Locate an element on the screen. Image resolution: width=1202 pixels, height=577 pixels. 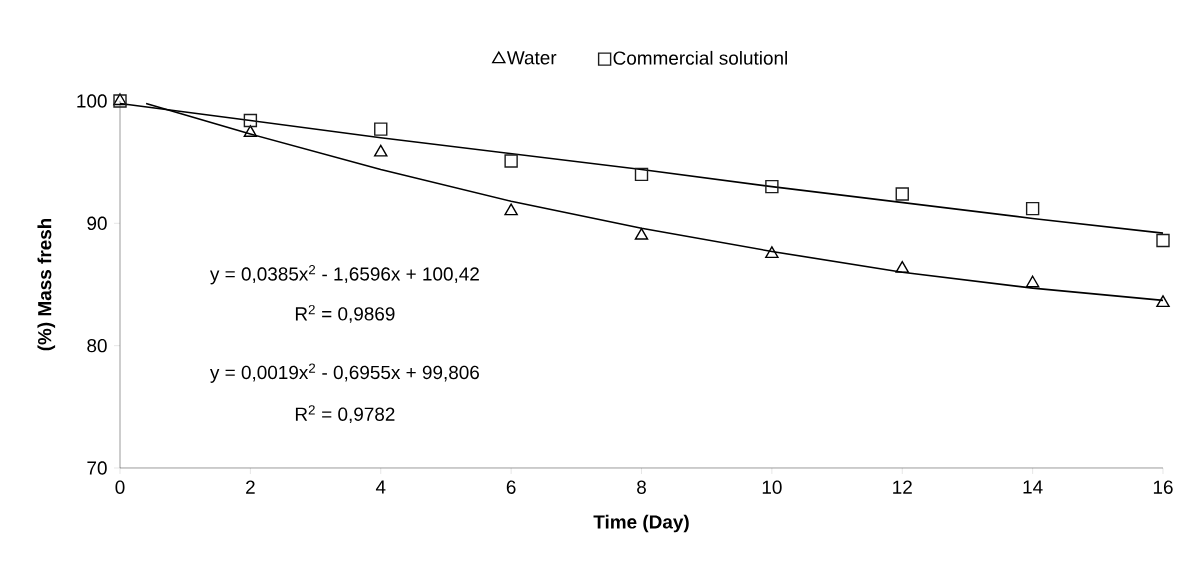
y-tick-label: 100 is located at coordinates (92, 101).